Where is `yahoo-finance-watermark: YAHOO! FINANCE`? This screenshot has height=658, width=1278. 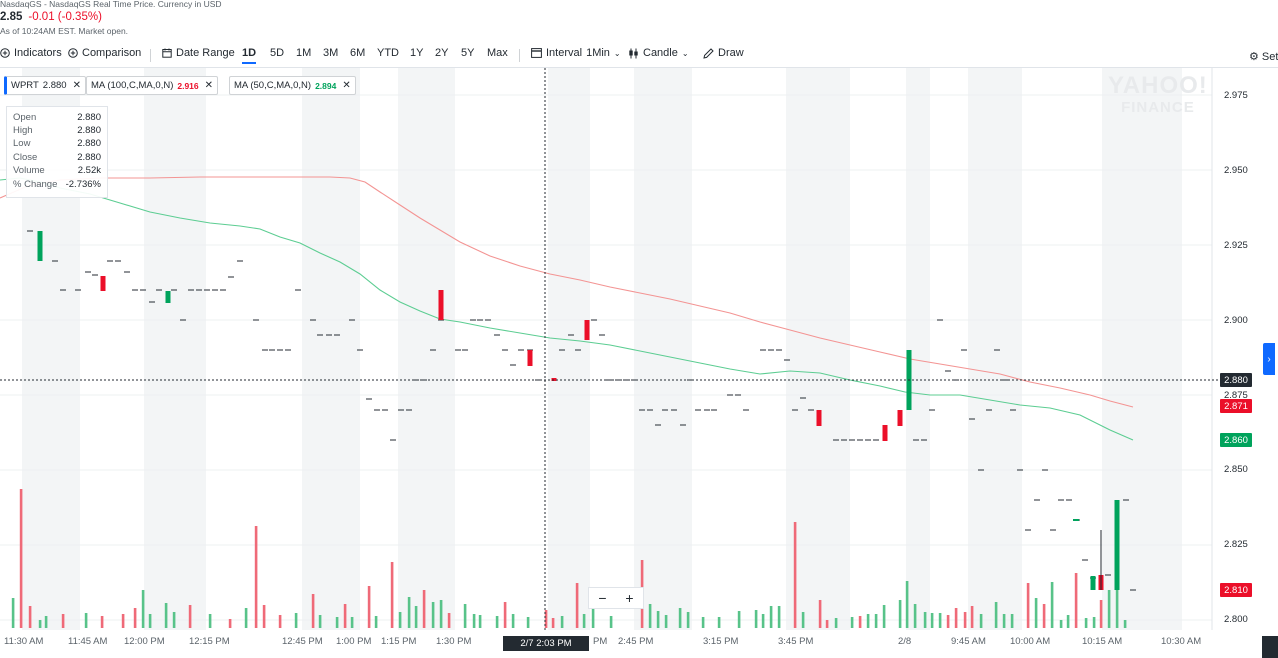
yahoo-finance-watermark: YAHOO! FINANCE is located at coordinates (1158, 94).